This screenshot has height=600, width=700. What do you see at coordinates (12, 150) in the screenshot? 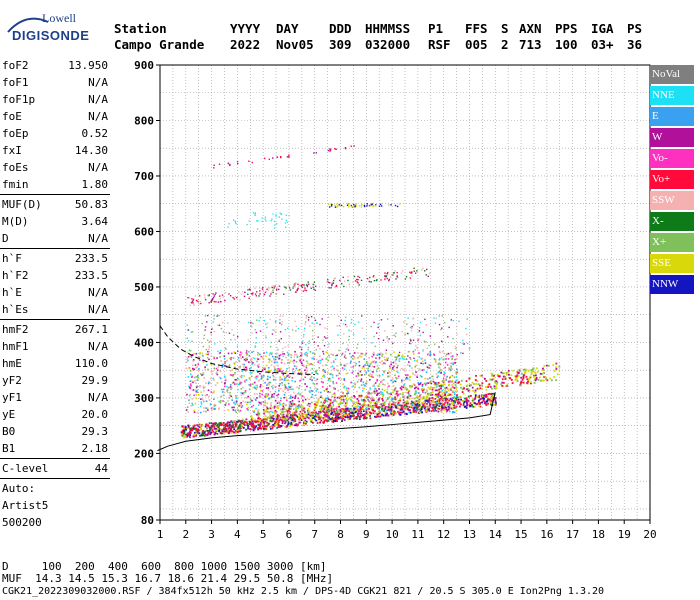
I see `param-name: fxI` at bounding box center [12, 150].